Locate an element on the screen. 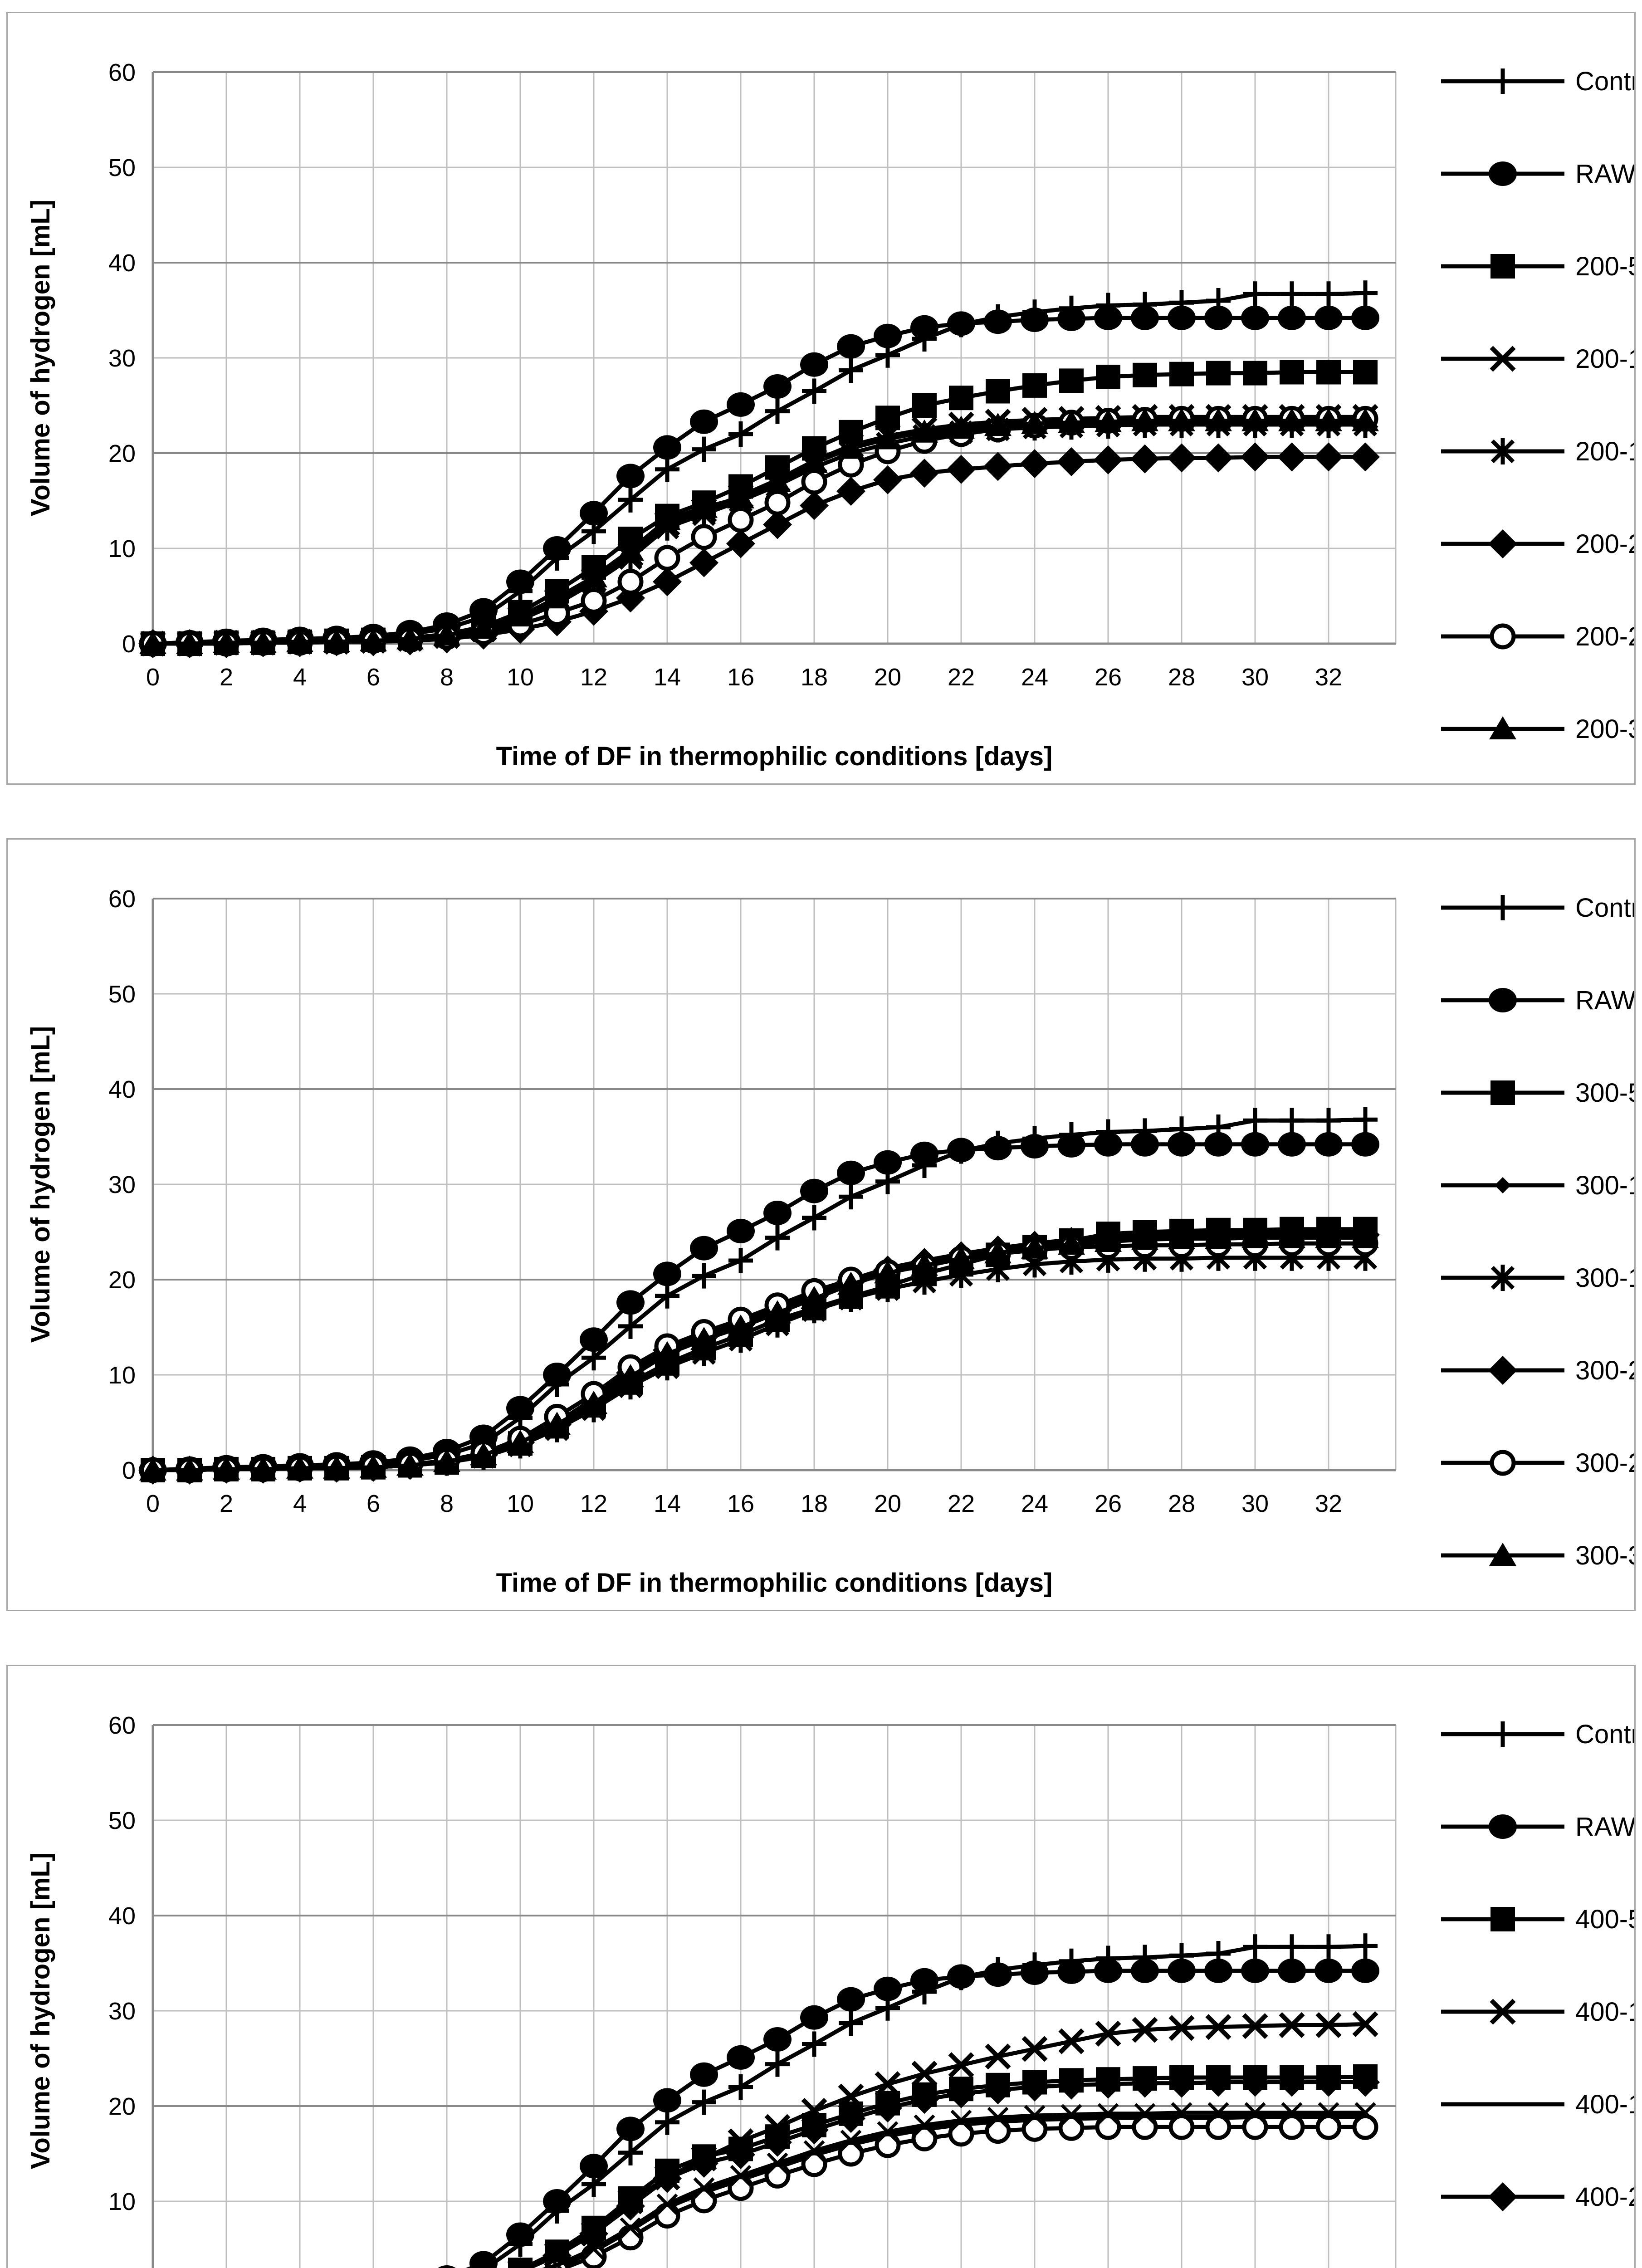 The height and width of the screenshot is (2268, 1642). x-tick-label: 24 is located at coordinates (1034, 1504).